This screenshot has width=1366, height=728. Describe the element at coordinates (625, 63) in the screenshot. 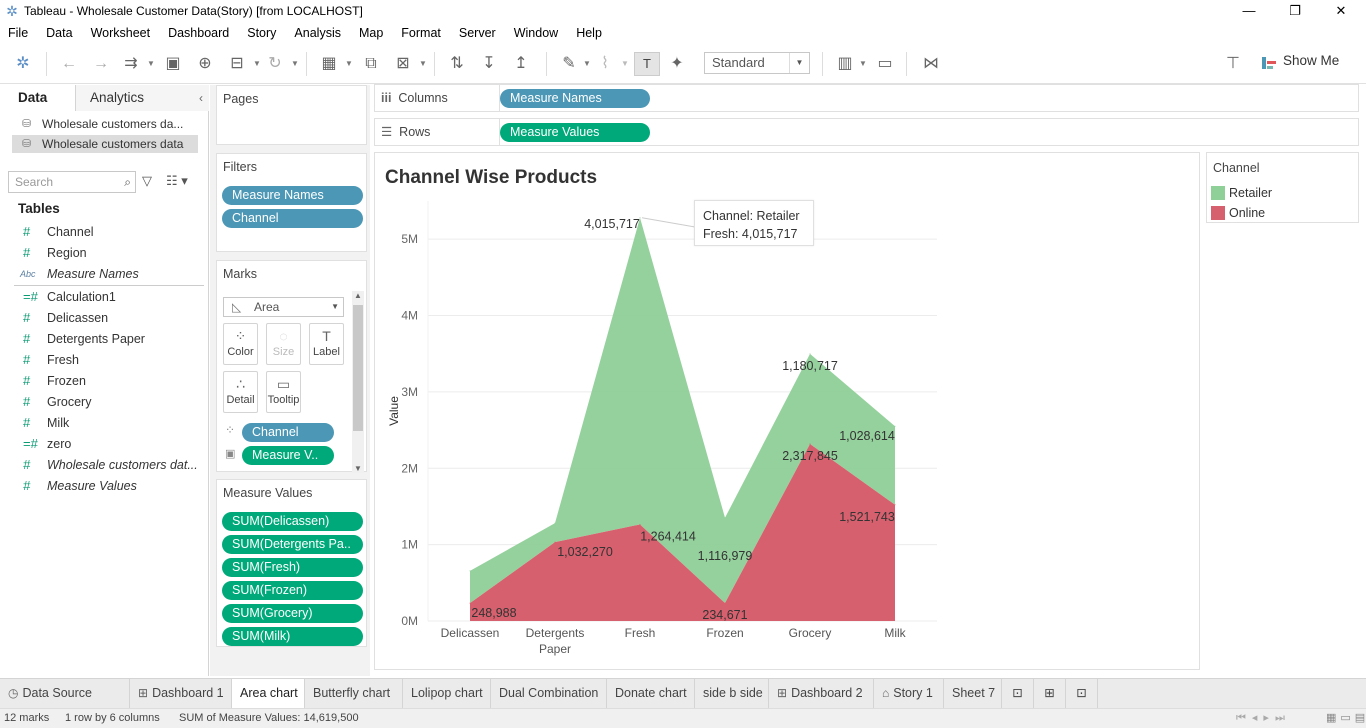

I see `group-dropdown-icon: ▼` at that location.